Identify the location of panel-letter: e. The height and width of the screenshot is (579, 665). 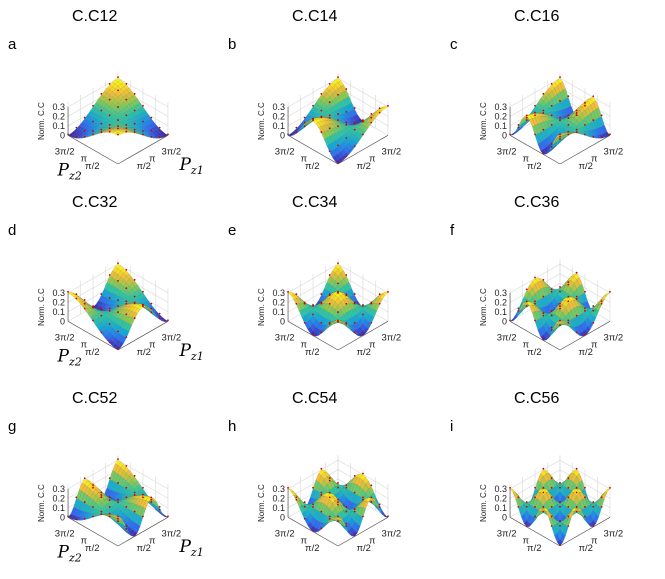
(232, 230).